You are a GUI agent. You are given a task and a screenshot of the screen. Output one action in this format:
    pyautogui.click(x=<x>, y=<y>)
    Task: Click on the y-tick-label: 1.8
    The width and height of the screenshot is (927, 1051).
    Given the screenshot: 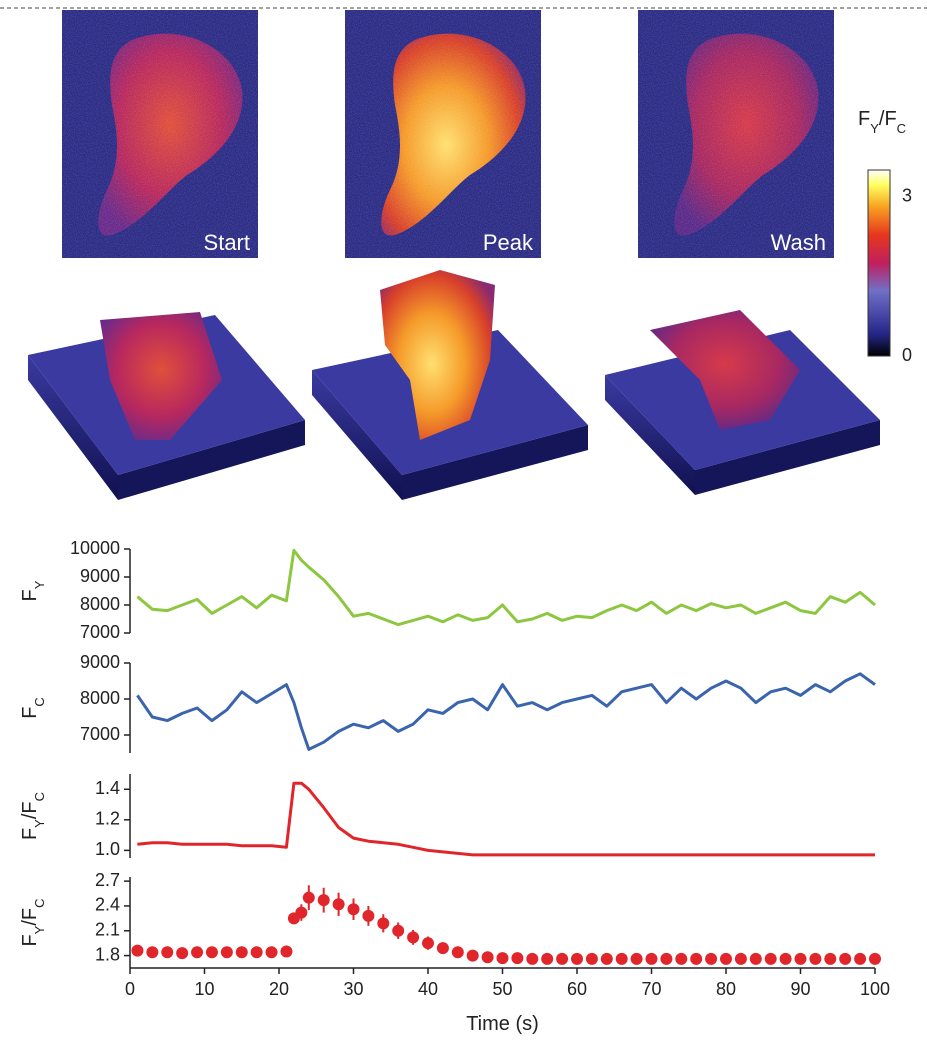 What is the action you would take?
    pyautogui.click(x=107, y=954)
    